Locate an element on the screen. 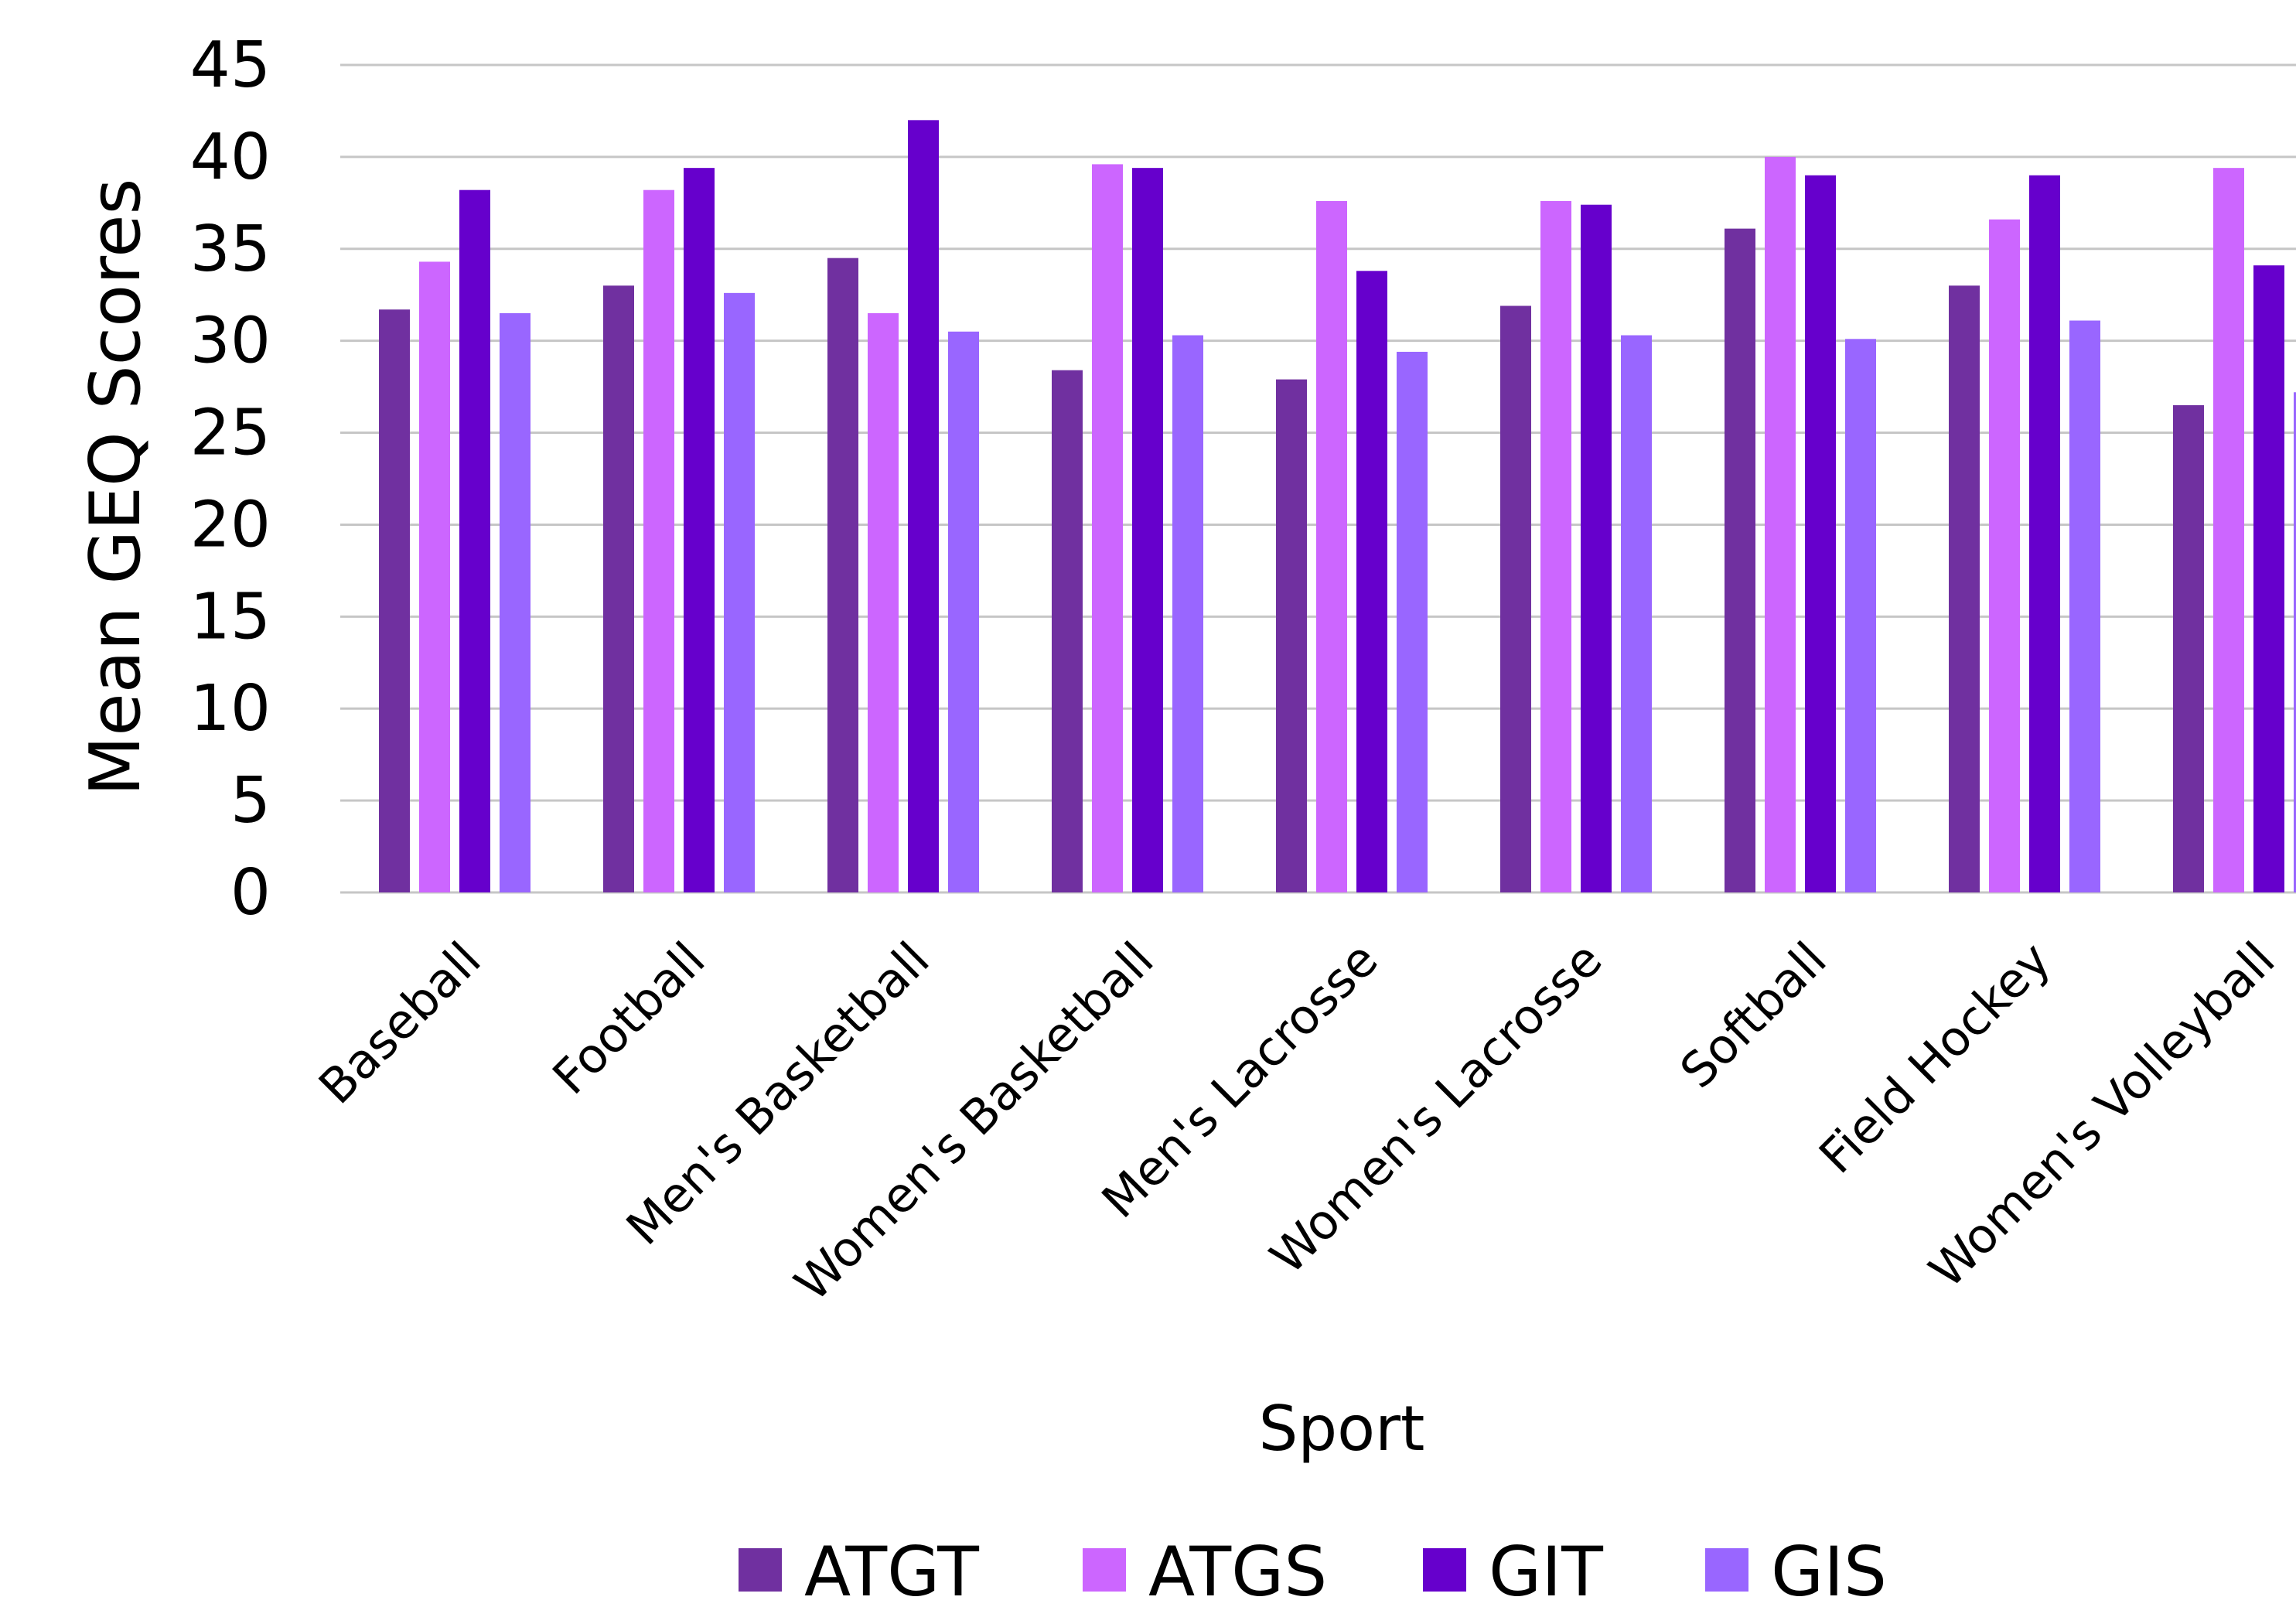 The width and height of the screenshot is (2296, 1607). y-axis-title: Mean GEQ Scores is located at coordinates (115, 488).